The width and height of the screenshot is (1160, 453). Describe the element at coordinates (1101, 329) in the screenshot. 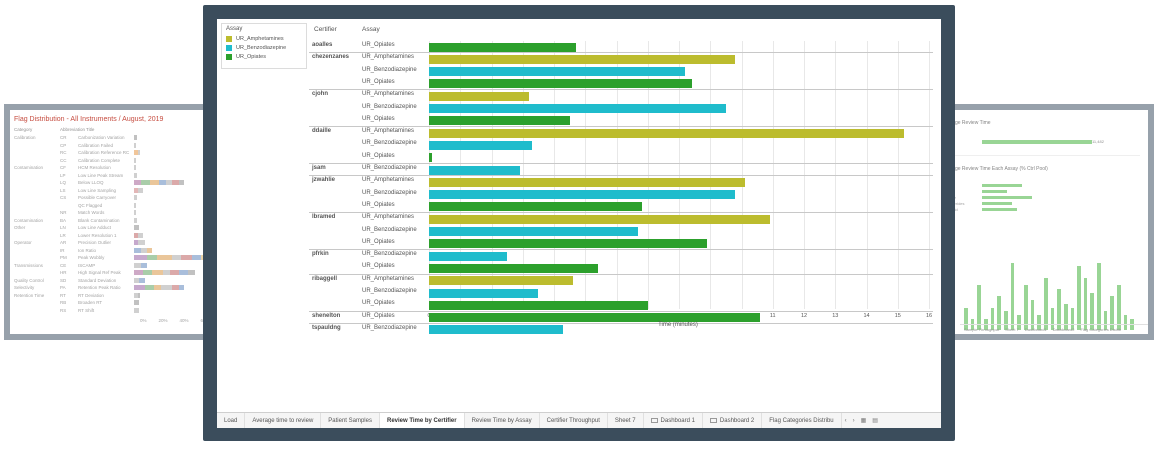

I see `right-window-tab: Flag Categories Distrib` at that location.